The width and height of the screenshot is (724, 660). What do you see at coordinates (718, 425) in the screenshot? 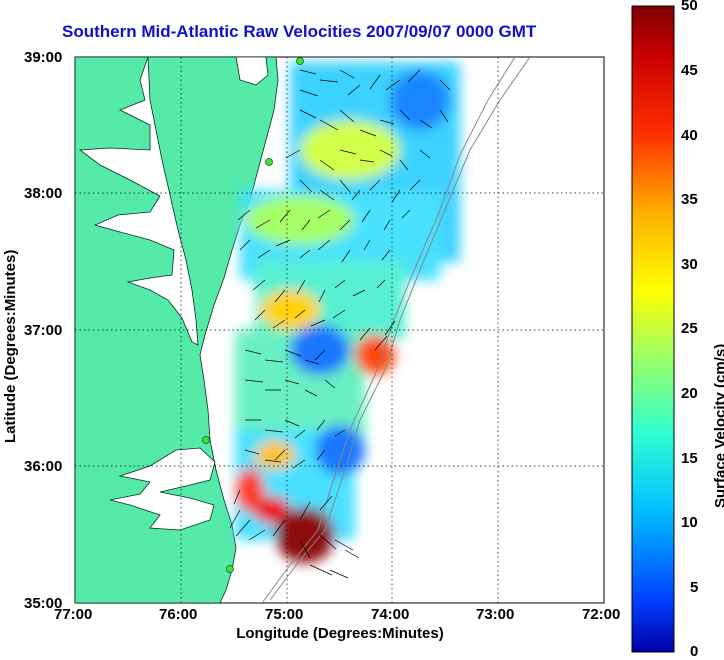
I see `colorbar-label: Surface Velocity (cm/s)` at bounding box center [718, 425].